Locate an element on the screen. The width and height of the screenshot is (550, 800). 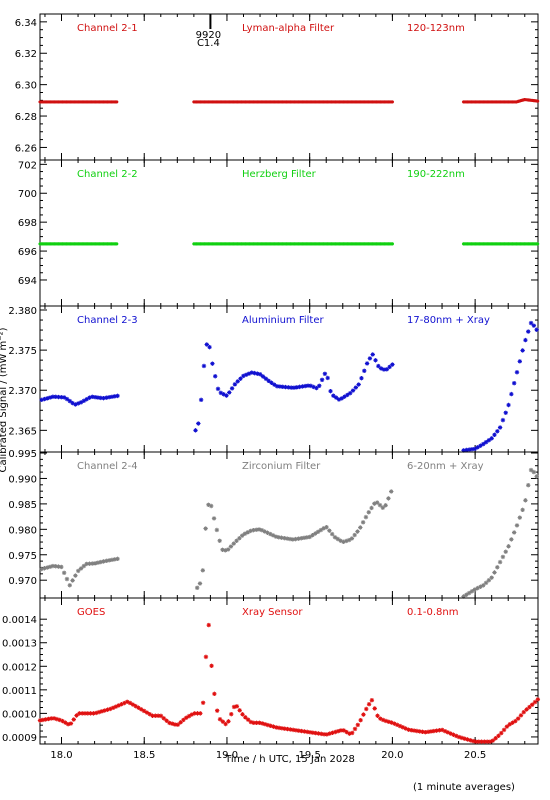
y-tick-label: 6.26 is located at coordinates (26, 148).